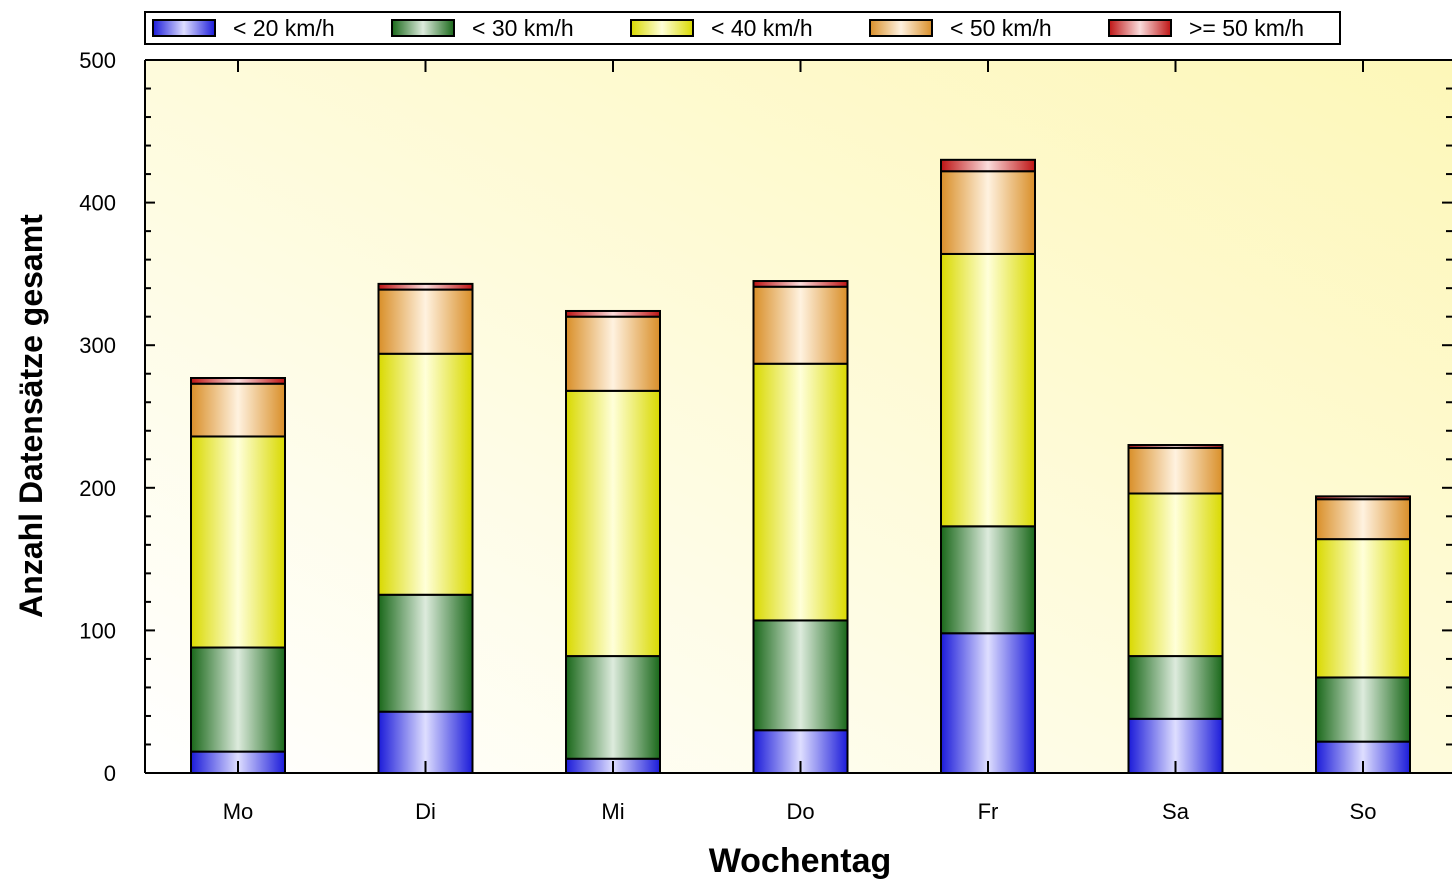 This screenshot has width=1452, height=879. I want to click on legend-label-3: < 50 km/h, so click(1001, 28).